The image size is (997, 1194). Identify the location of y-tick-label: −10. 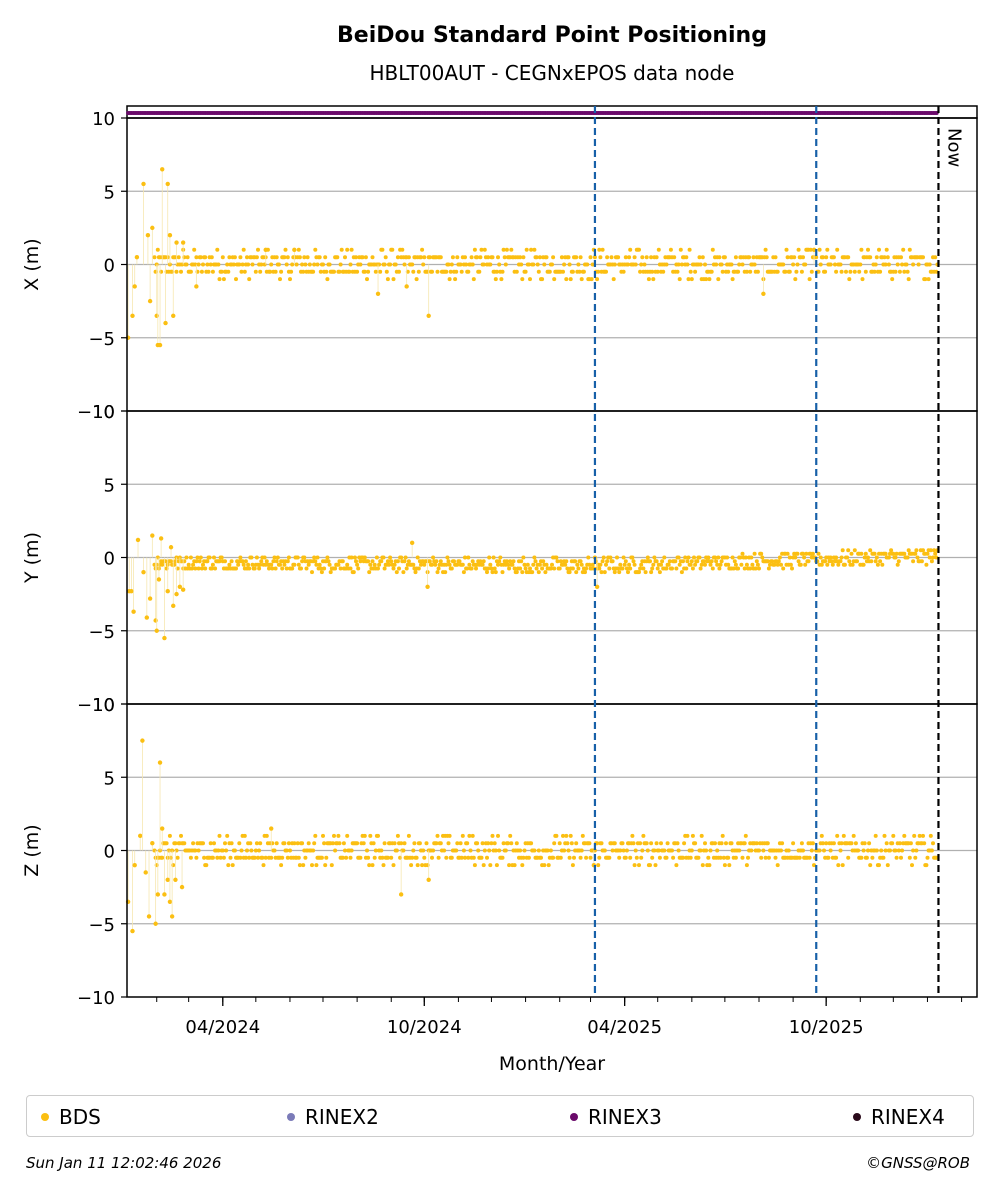
(96, 998).